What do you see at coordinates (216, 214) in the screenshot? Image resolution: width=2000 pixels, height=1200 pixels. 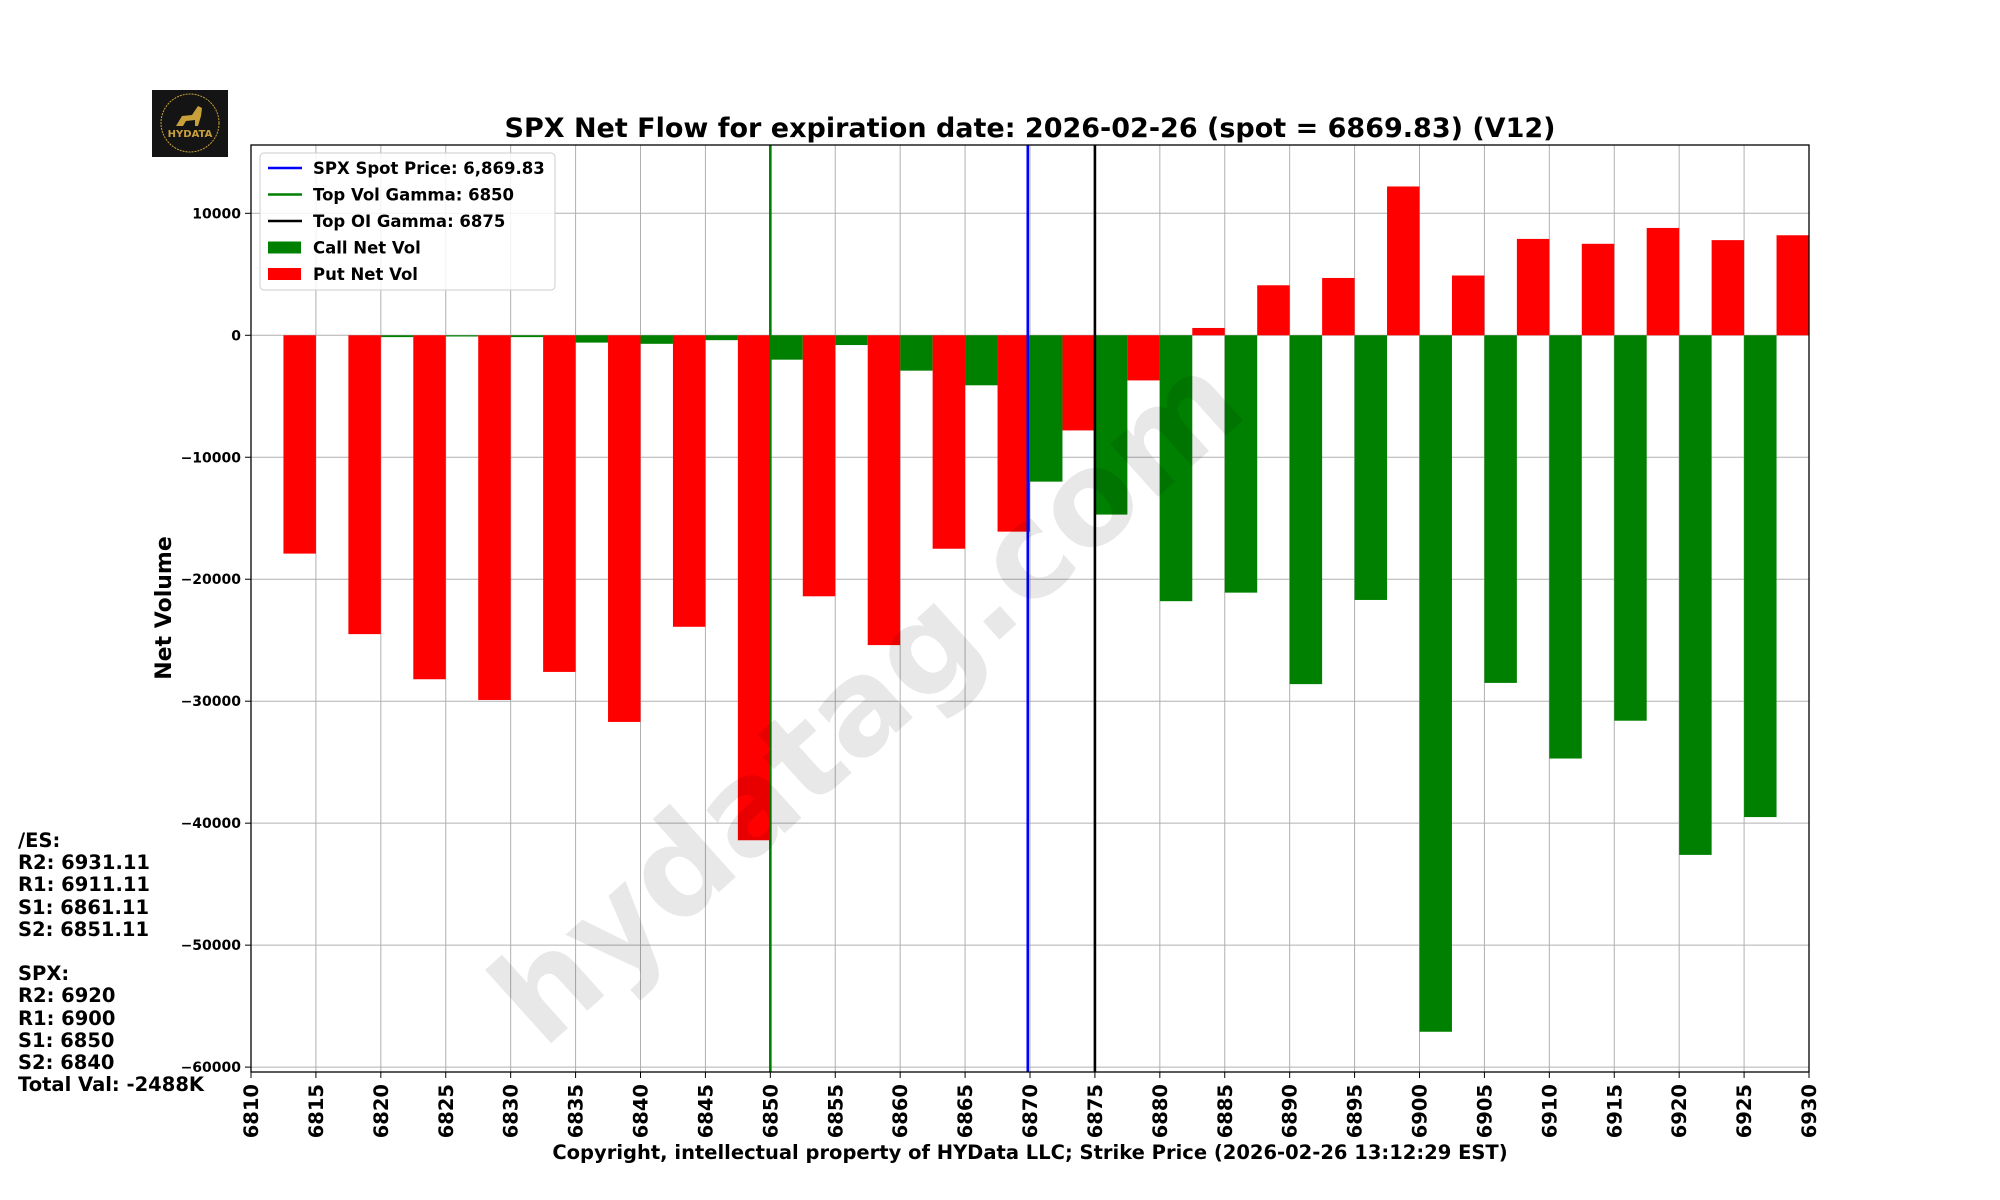 I see `y-tick-label: 10000` at bounding box center [216, 214].